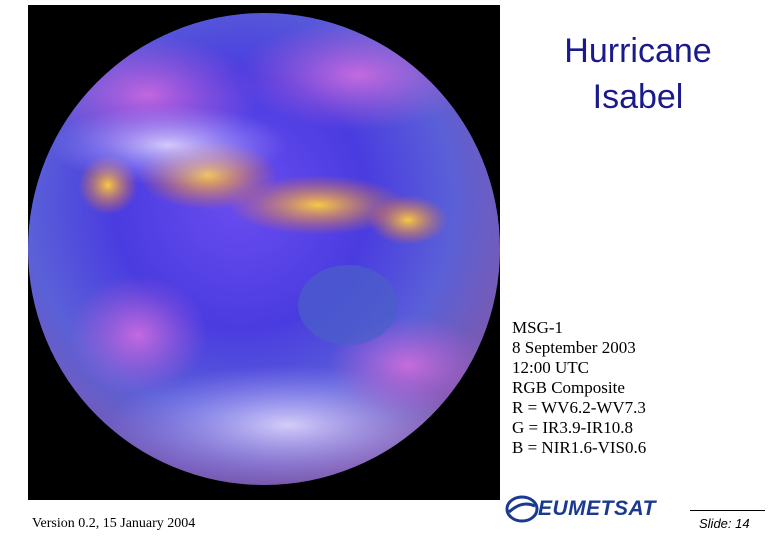 This screenshot has height=540, width=780. Describe the element at coordinates (574, 347) in the screenshot. I see `info-line: 8 September 2003` at that location.